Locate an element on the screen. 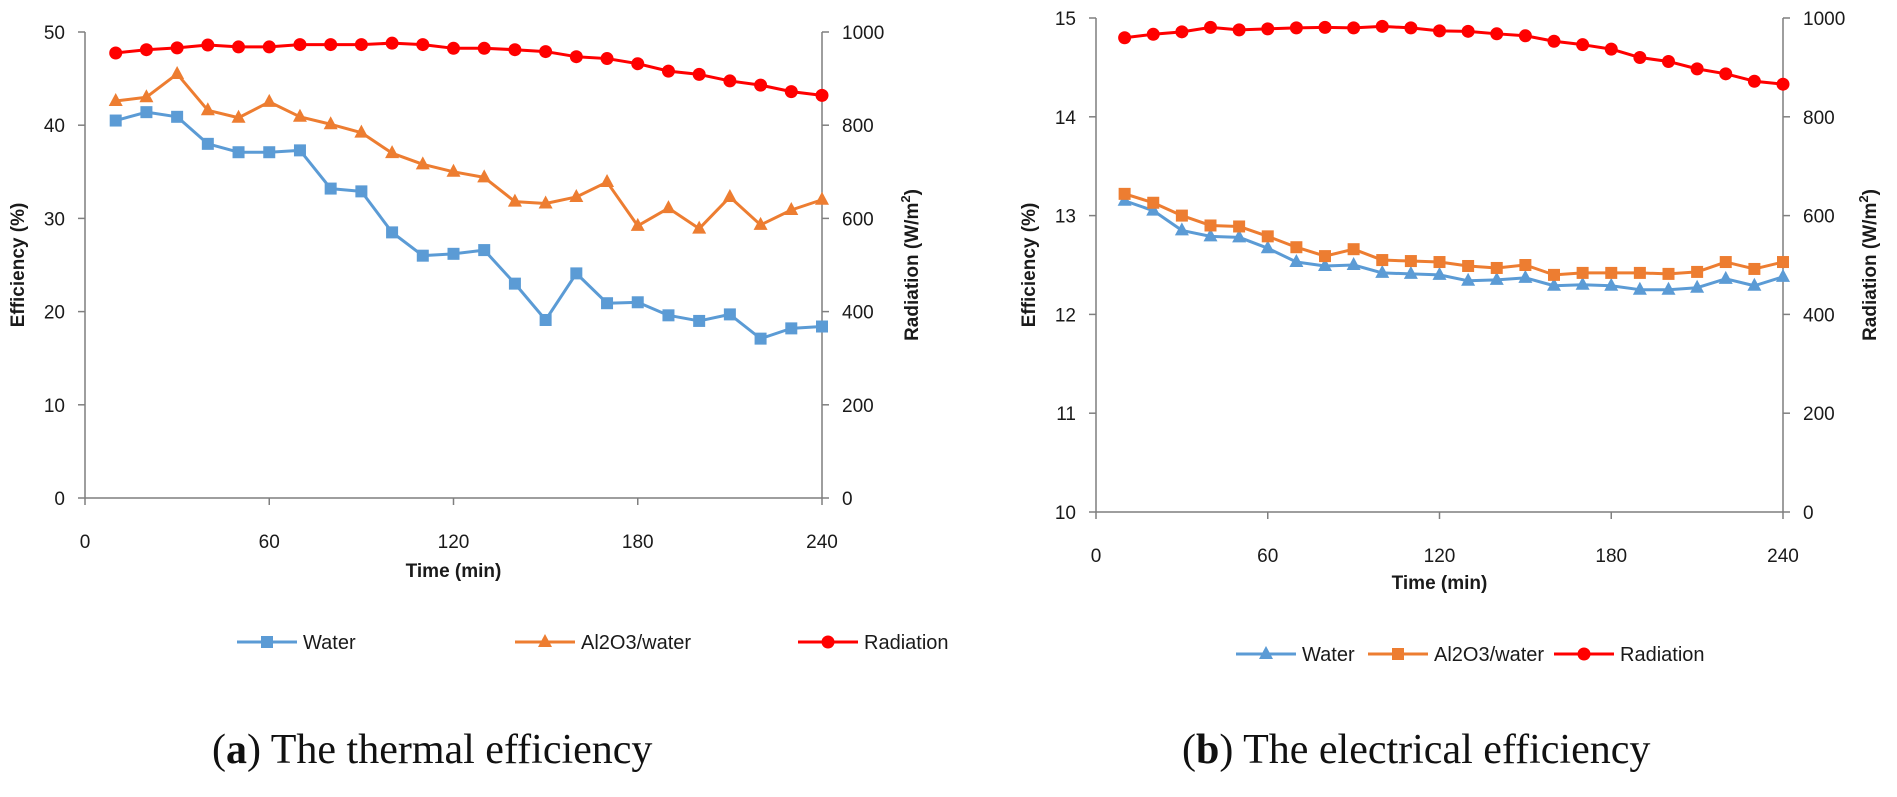 This screenshot has height=797, width=1897. y-tick-label: 10 is located at coordinates (54, 406).